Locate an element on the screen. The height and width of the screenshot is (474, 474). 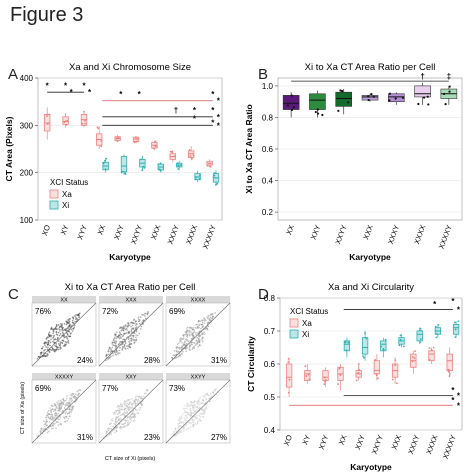
legend-swatch-xa is located at coordinates (54, 194).